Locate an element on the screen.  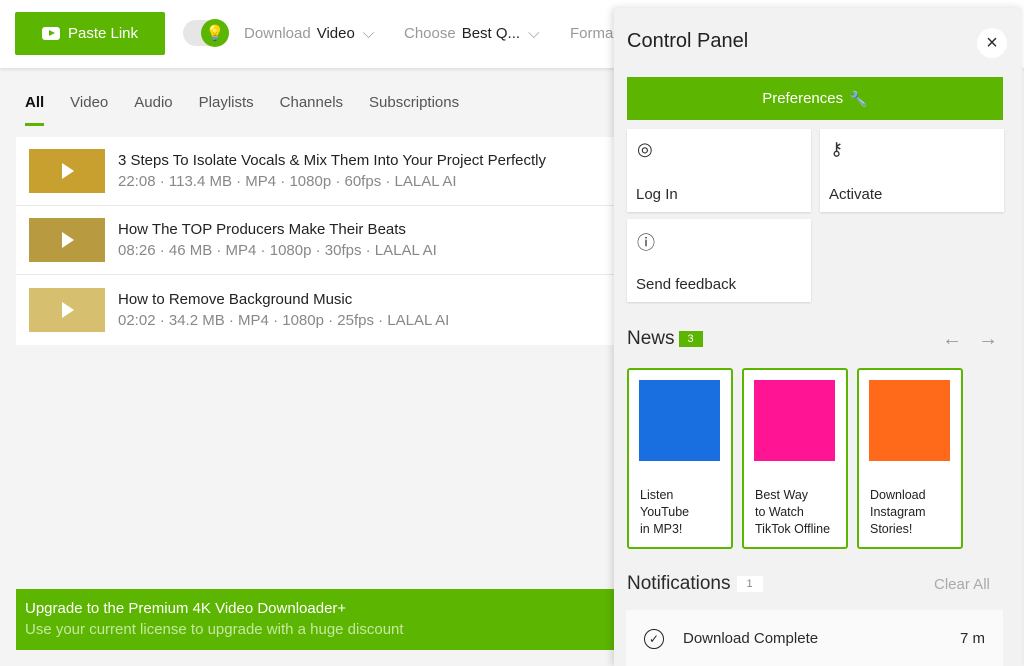
format-label: Forma is located at coordinates (592, 33).